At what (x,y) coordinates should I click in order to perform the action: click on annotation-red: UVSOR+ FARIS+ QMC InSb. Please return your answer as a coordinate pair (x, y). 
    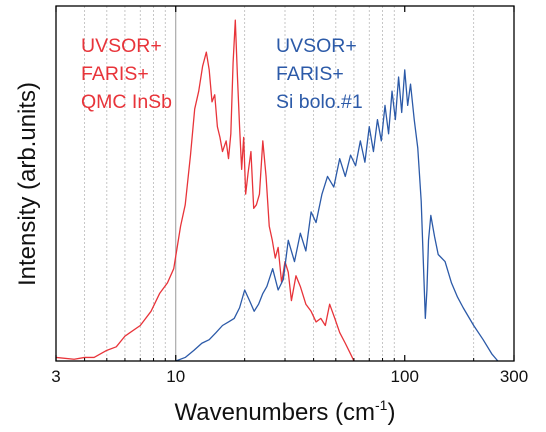
    Looking at the image, I should click on (126, 74).